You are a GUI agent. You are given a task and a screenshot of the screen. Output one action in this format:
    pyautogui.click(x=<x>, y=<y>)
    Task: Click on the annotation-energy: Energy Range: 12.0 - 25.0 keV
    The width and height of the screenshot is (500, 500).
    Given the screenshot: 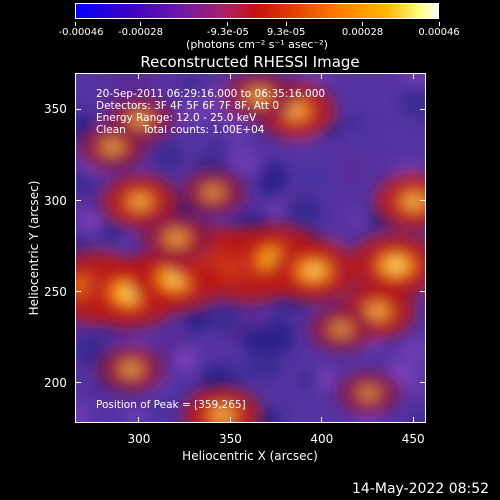 What is the action you would take?
    pyautogui.click(x=176, y=118)
    